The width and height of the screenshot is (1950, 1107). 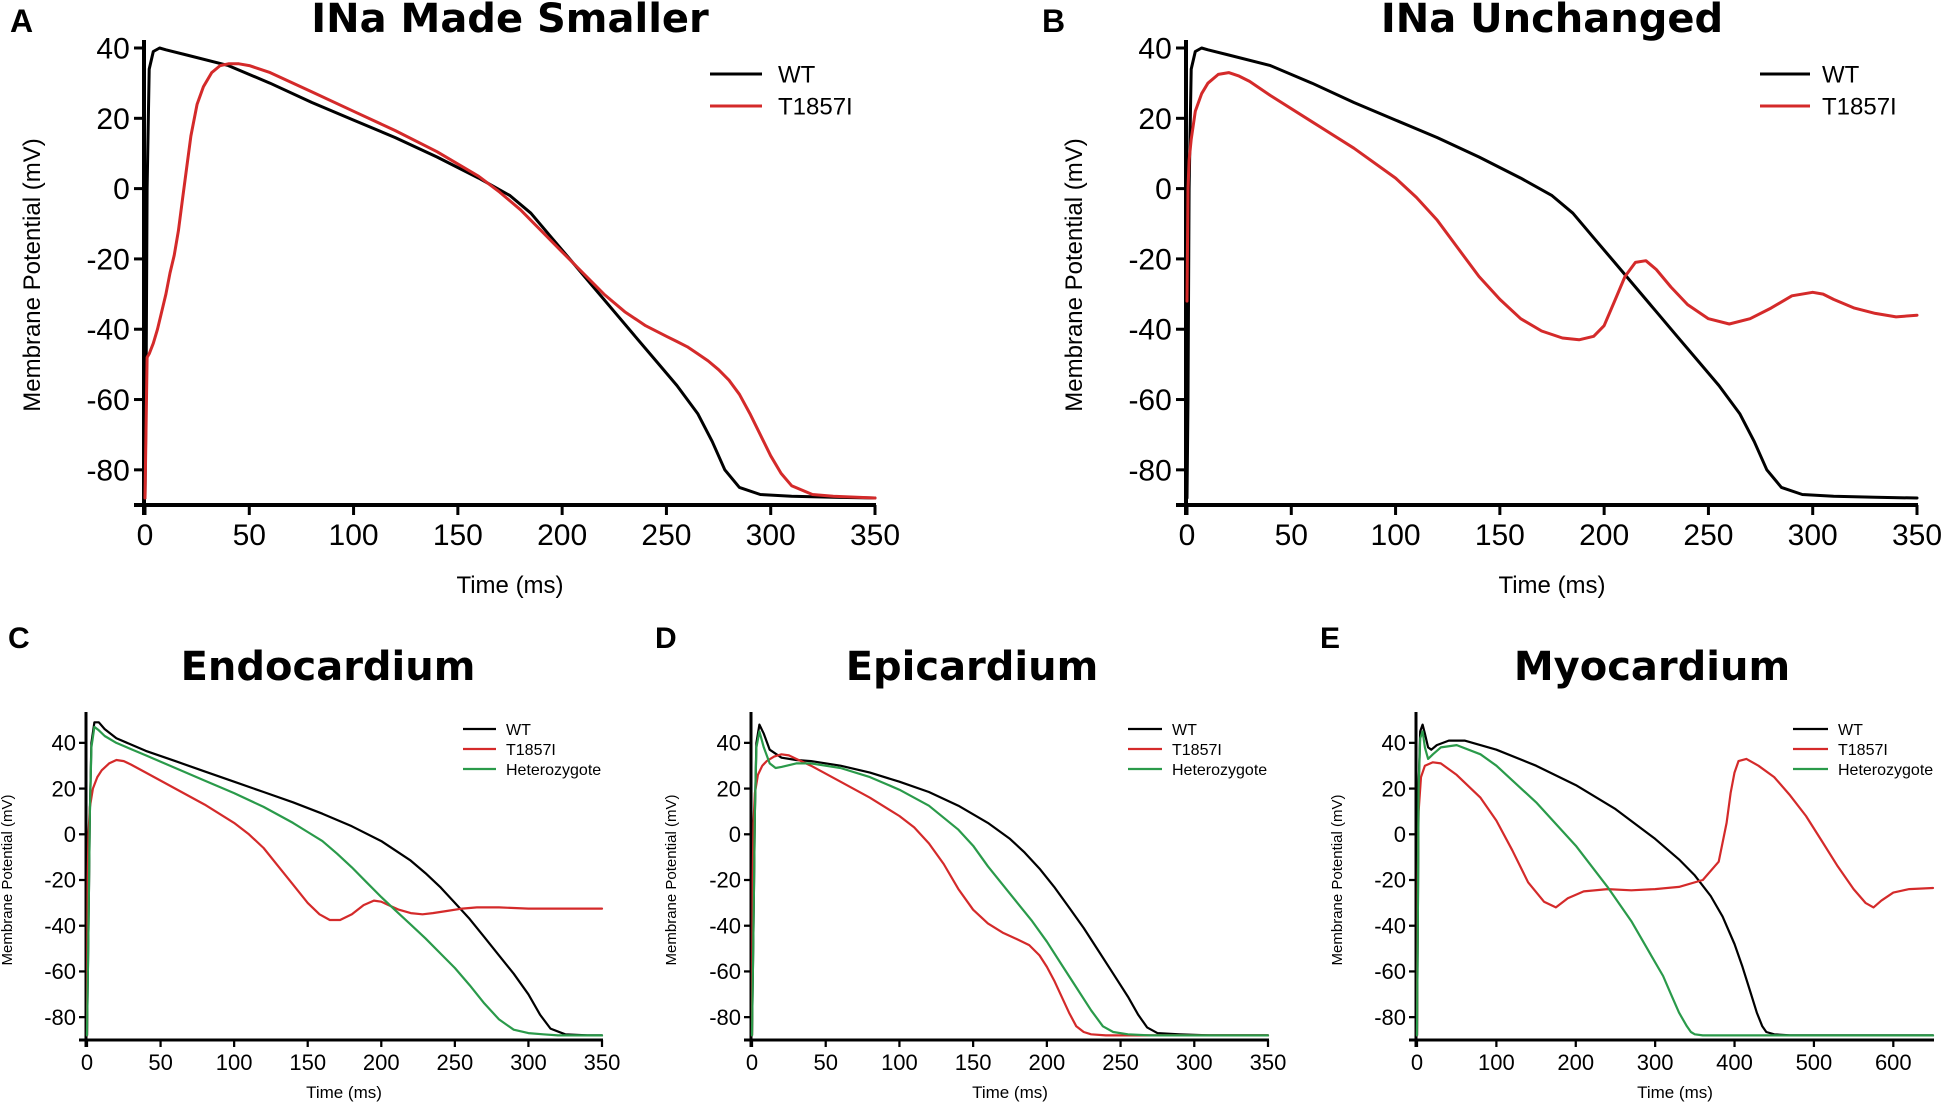 I want to click on panel-label: E, so click(x=1330, y=638).